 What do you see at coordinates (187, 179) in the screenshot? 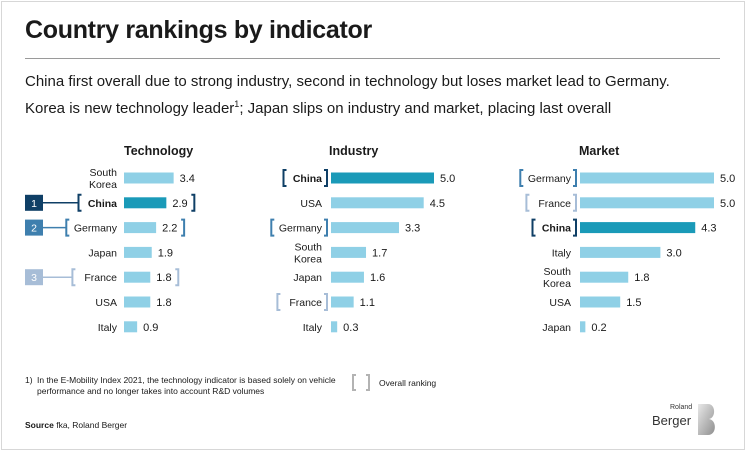
I see `value-label-technology-0: 3.4` at bounding box center [187, 179].